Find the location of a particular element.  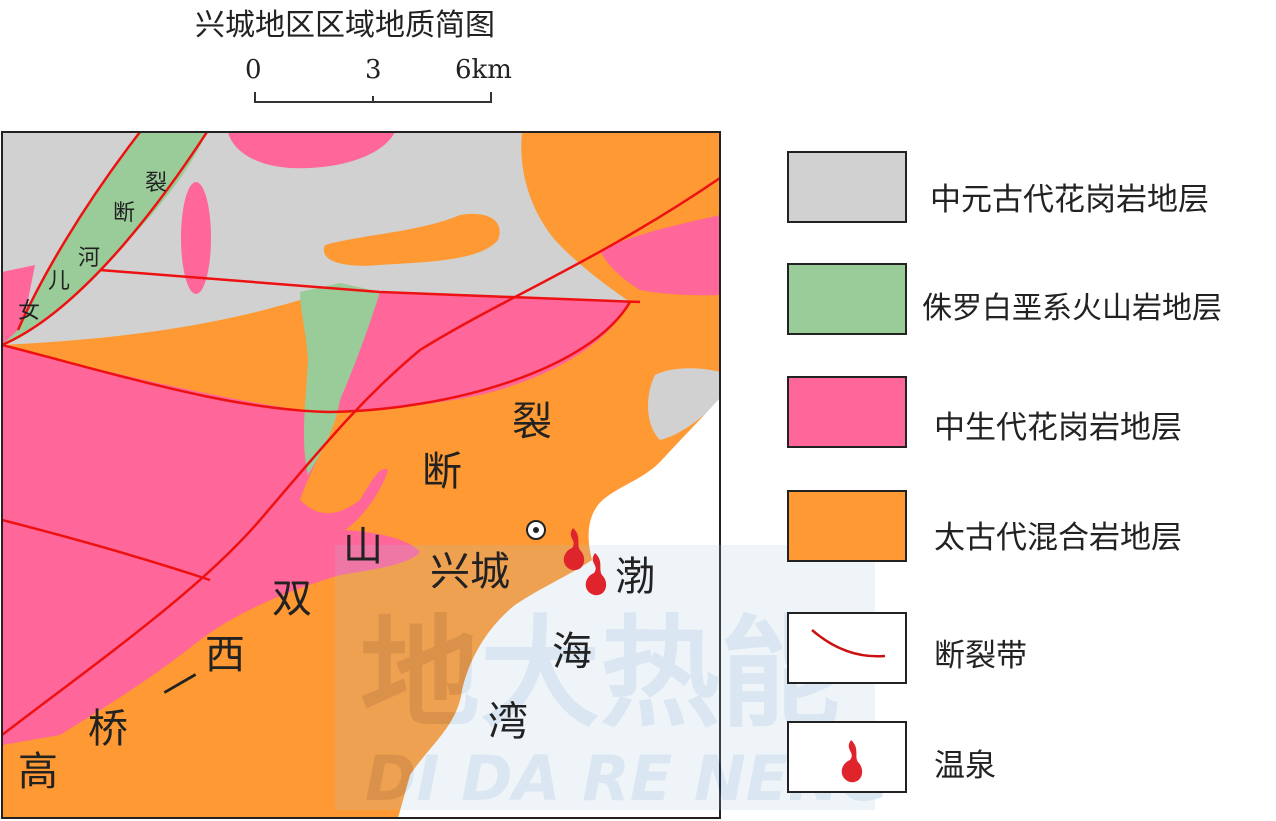

fault-line-icon is located at coordinates (848, 643).